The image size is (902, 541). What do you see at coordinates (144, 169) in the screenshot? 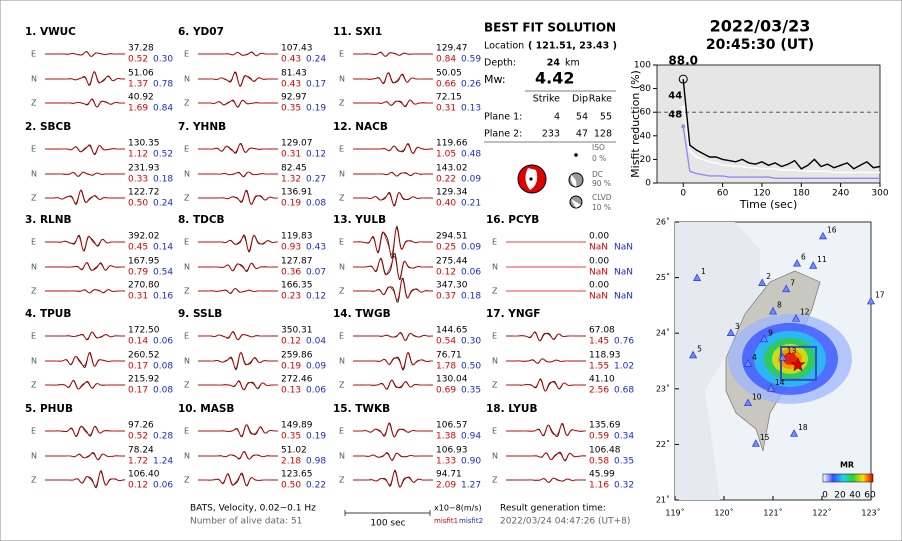
I see `amplitude: 231.93` at bounding box center [144, 169].